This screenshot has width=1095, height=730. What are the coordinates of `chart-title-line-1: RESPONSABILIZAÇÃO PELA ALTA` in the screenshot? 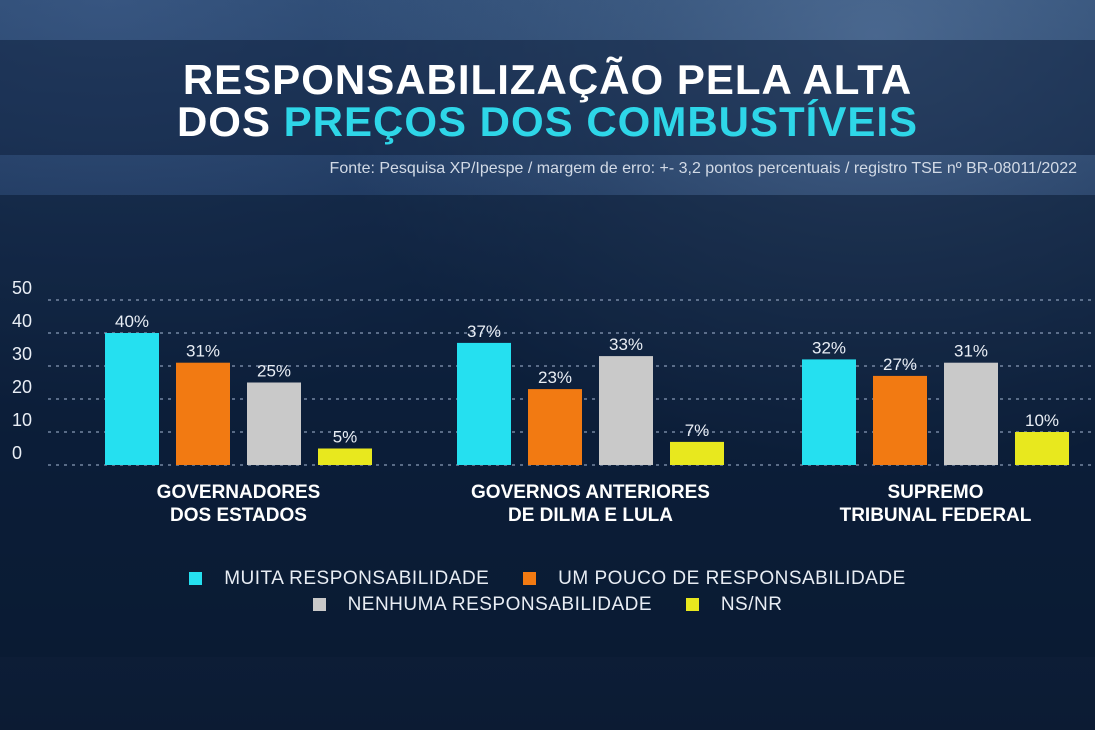 It's located at (547, 79).